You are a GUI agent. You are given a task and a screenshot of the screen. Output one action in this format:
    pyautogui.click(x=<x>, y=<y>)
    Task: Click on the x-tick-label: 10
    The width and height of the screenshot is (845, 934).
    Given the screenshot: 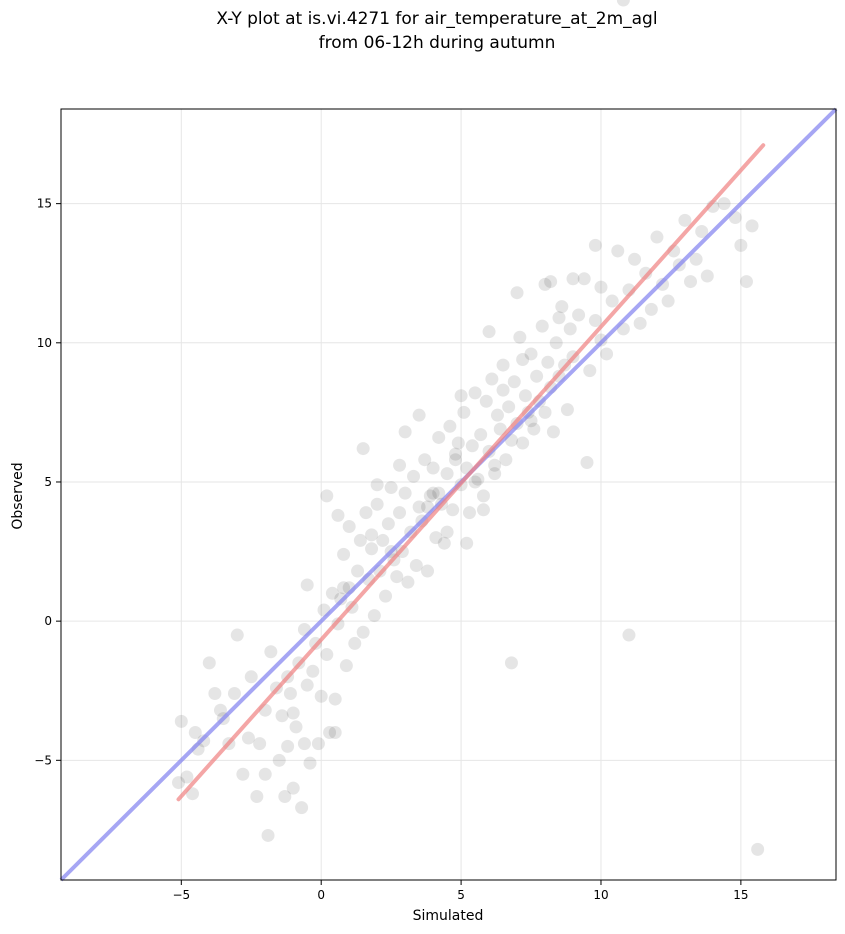 What is the action you would take?
    pyautogui.click(x=600, y=895)
    